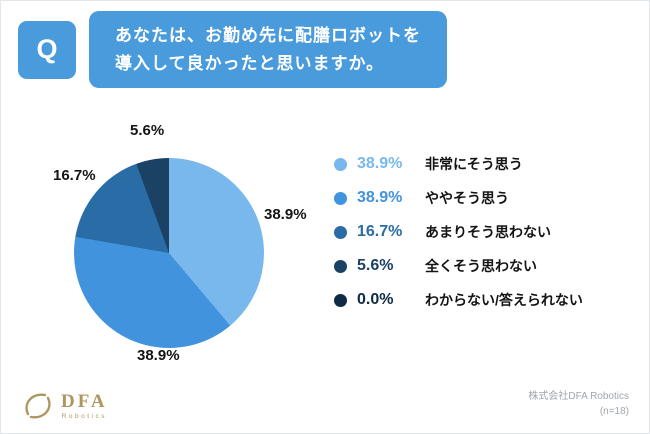 Image resolution: width=650 pixels, height=434 pixels. What do you see at coordinates (488, 232) in the screenshot?
I see `legend-label: あまりそう思わない` at bounding box center [488, 232].